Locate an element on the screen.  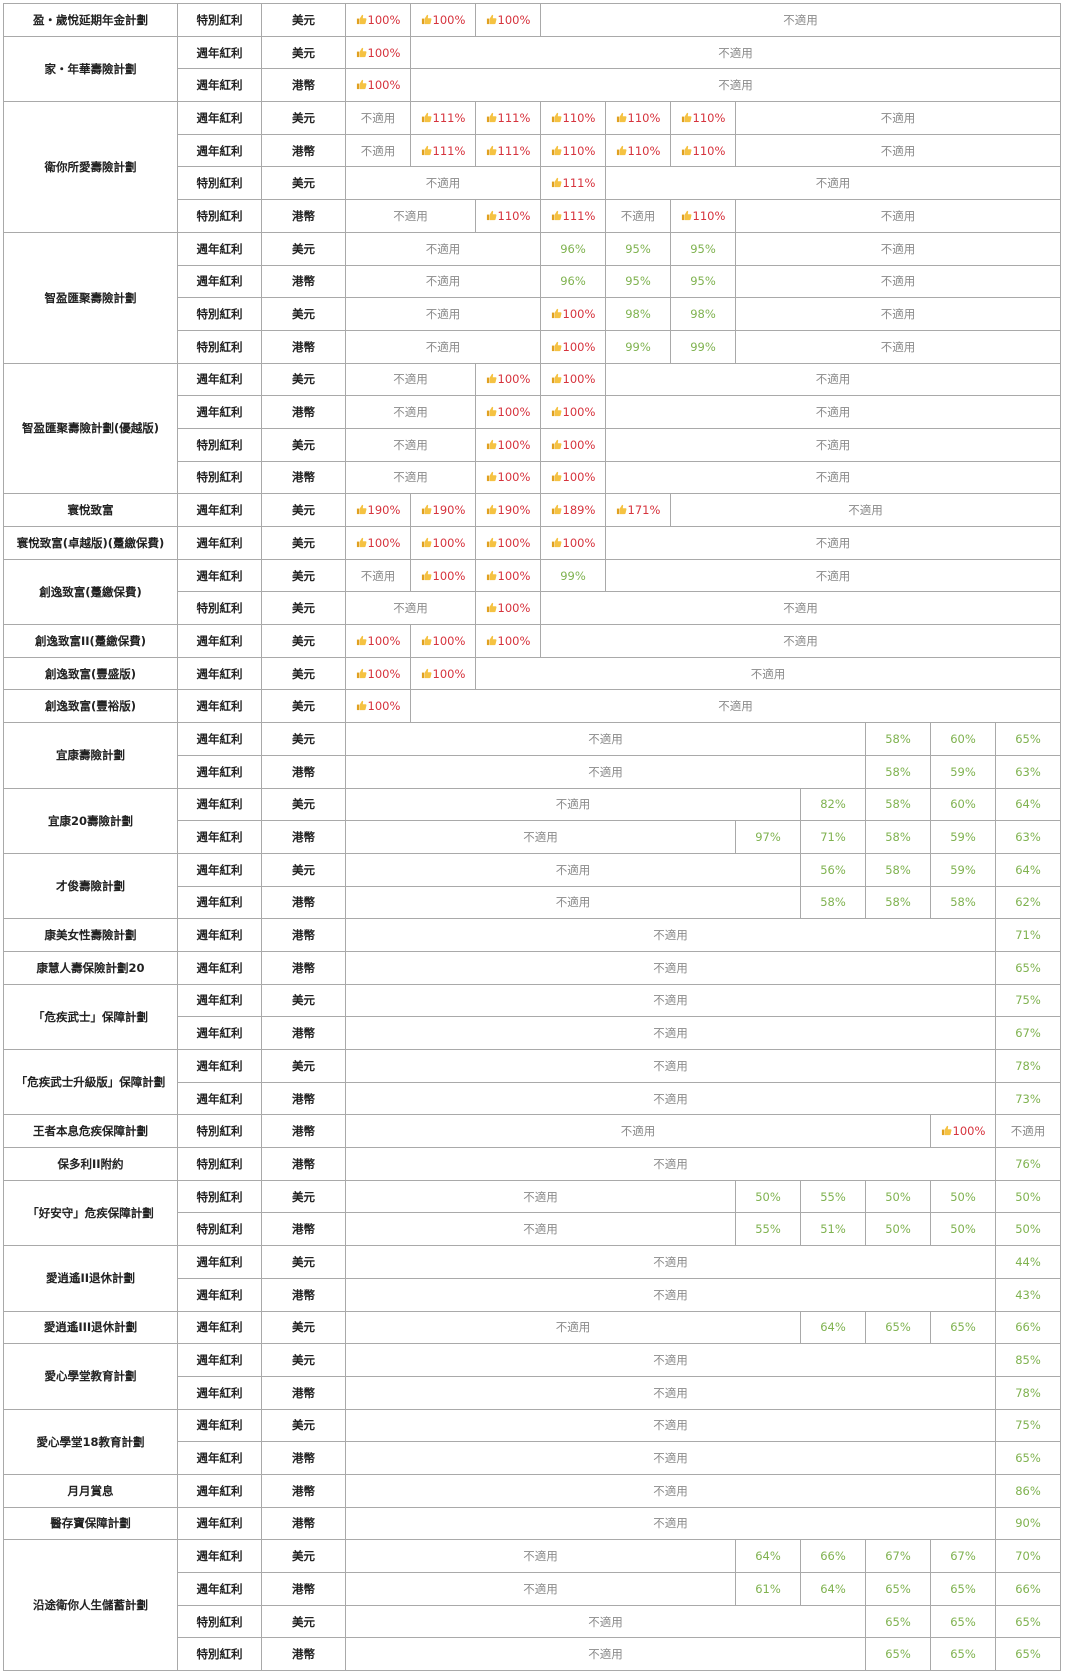
ratio-cell: 98% is located at coordinates (703, 314).